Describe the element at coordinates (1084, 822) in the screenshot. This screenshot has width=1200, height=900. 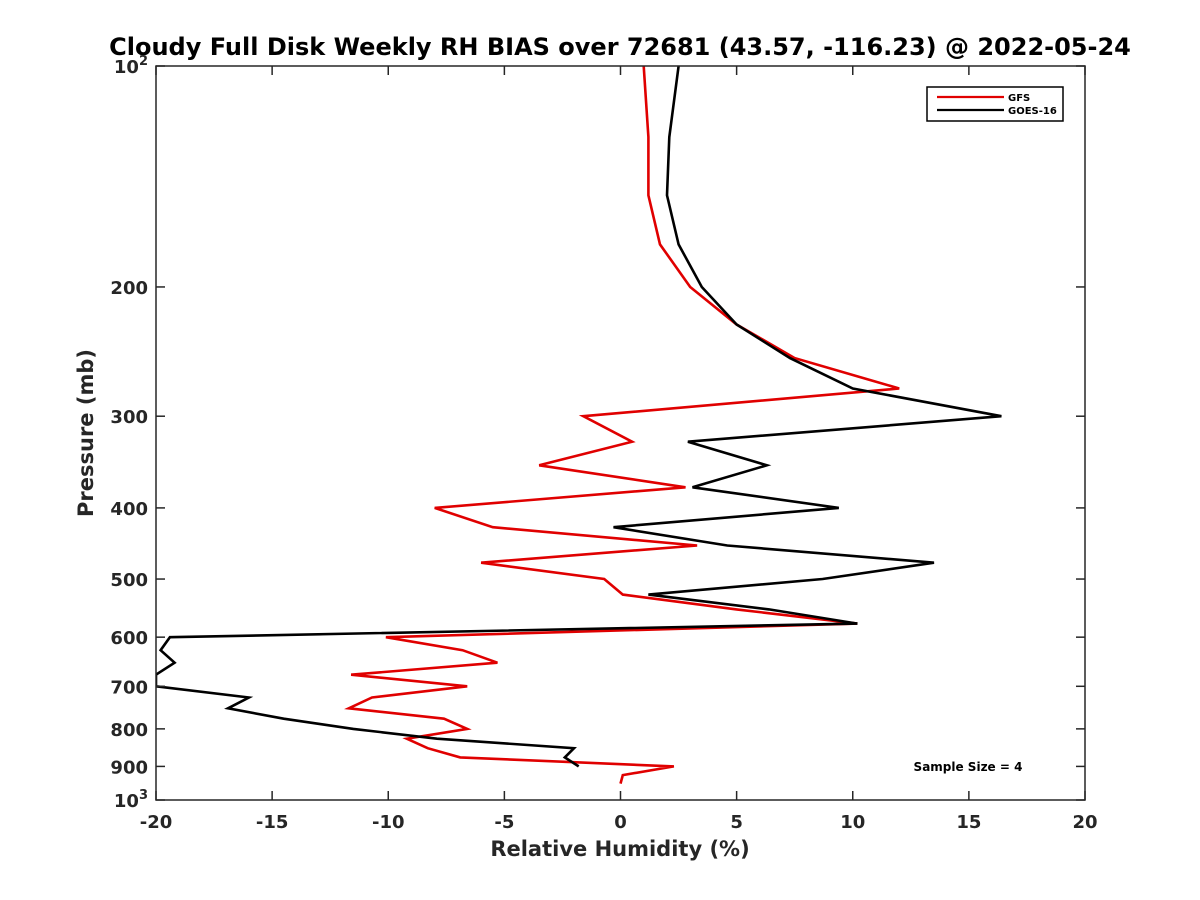
I see `x-tick-label: 20` at that location.